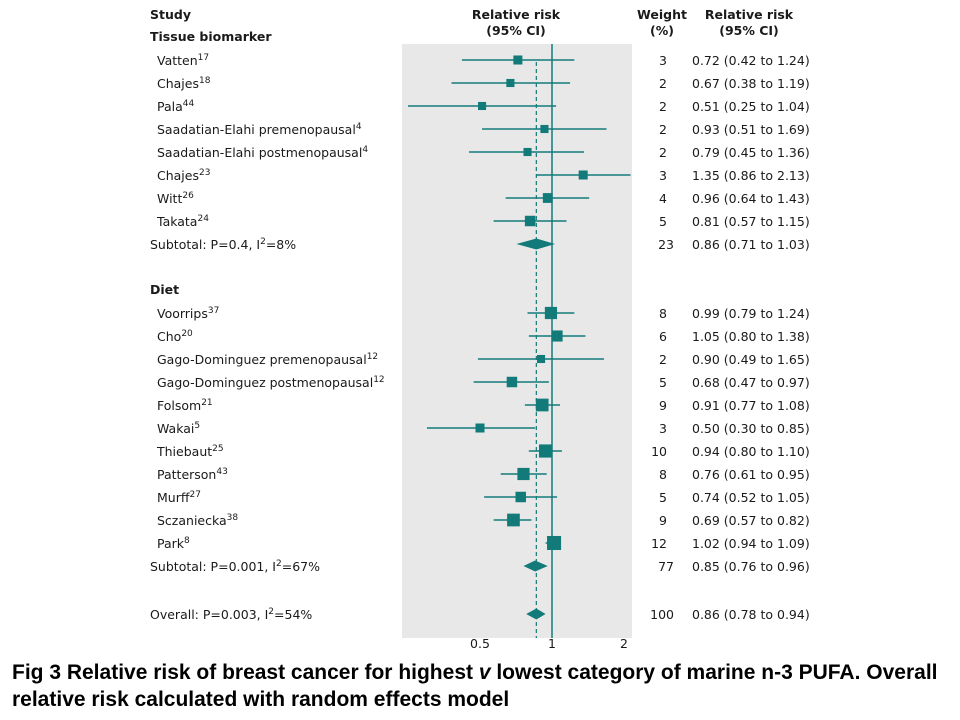 The width and height of the screenshot is (960, 720). Describe the element at coordinates (183, 60) in the screenshot. I see `study-label: Vatten17` at that location.